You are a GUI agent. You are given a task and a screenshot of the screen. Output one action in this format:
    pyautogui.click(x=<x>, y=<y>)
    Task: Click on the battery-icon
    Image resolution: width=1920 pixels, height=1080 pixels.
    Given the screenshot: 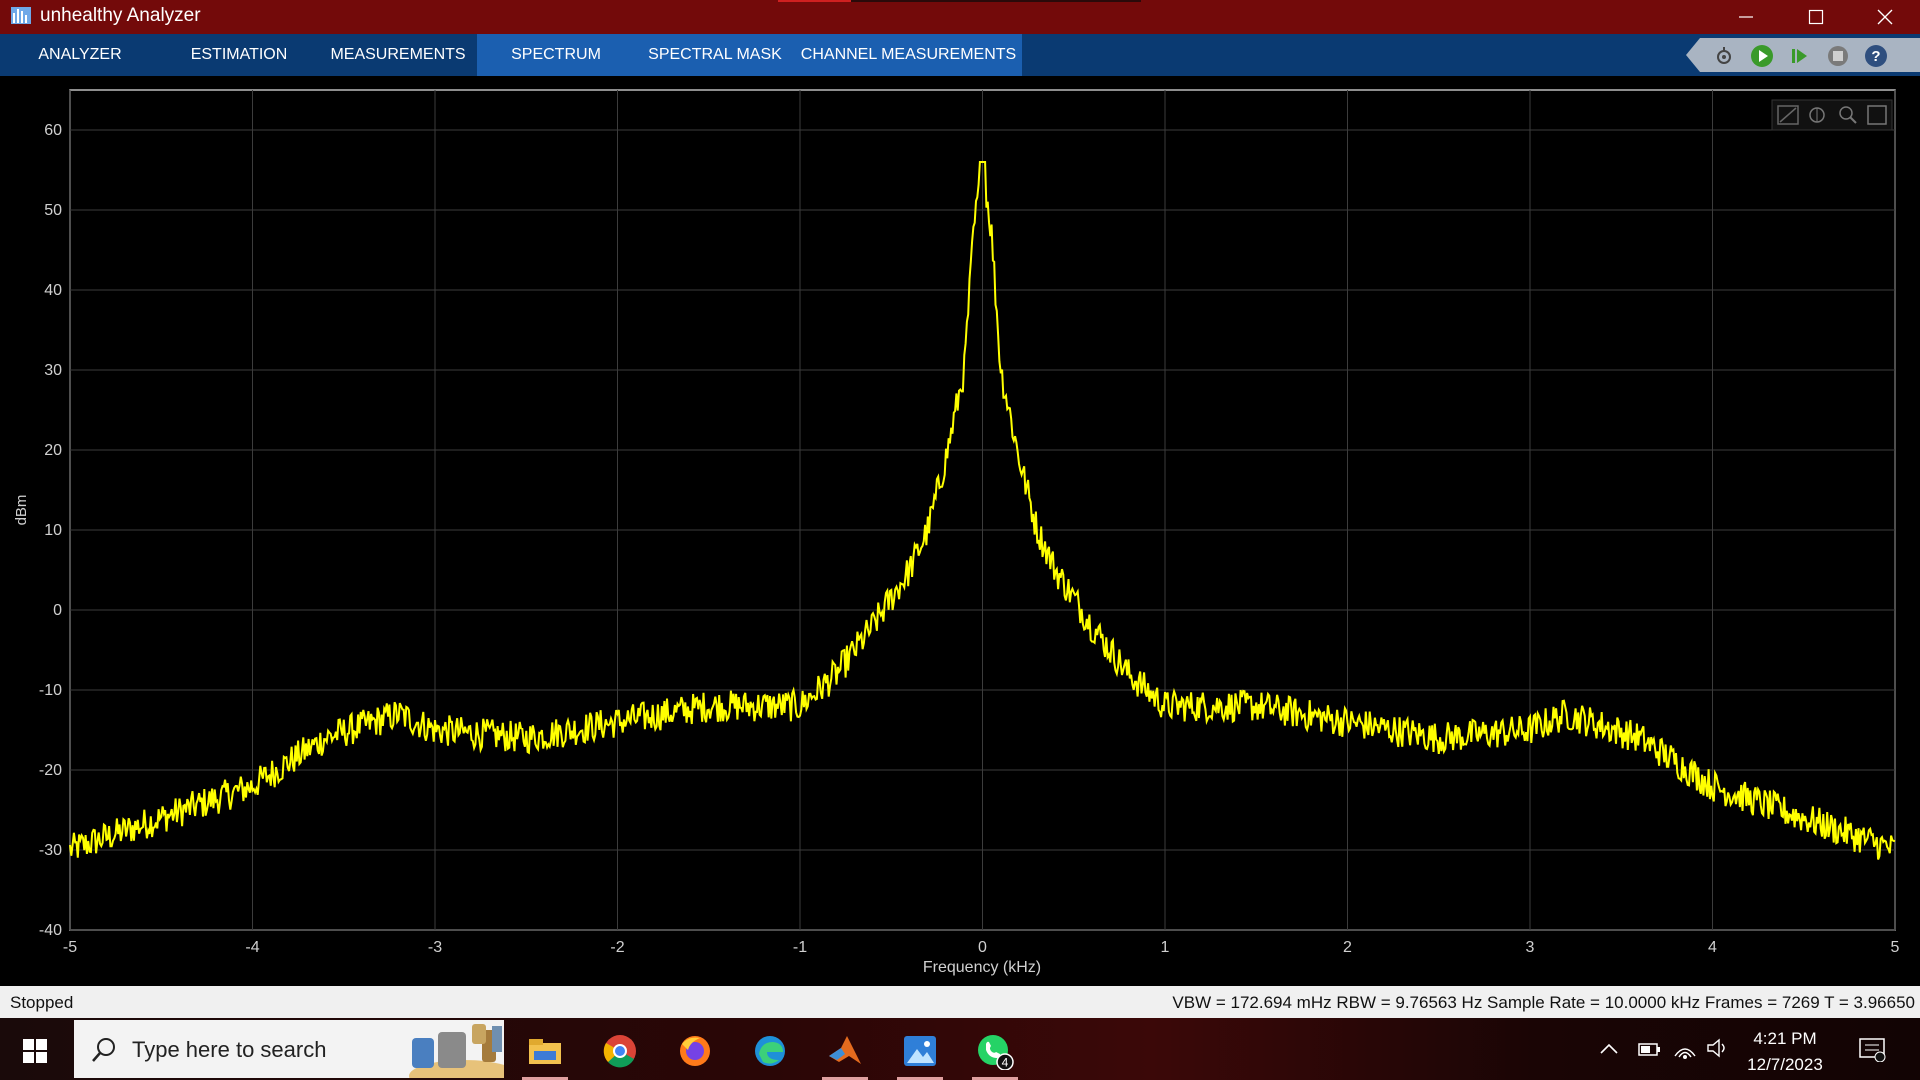 What is the action you would take?
    pyautogui.click(x=1649, y=1049)
    